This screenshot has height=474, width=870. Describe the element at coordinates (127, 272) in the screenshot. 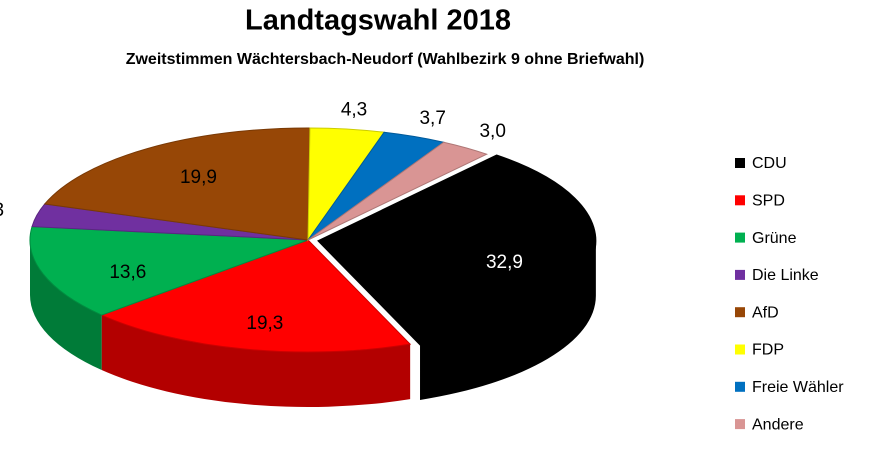

I see `data-label: 13,6` at that location.